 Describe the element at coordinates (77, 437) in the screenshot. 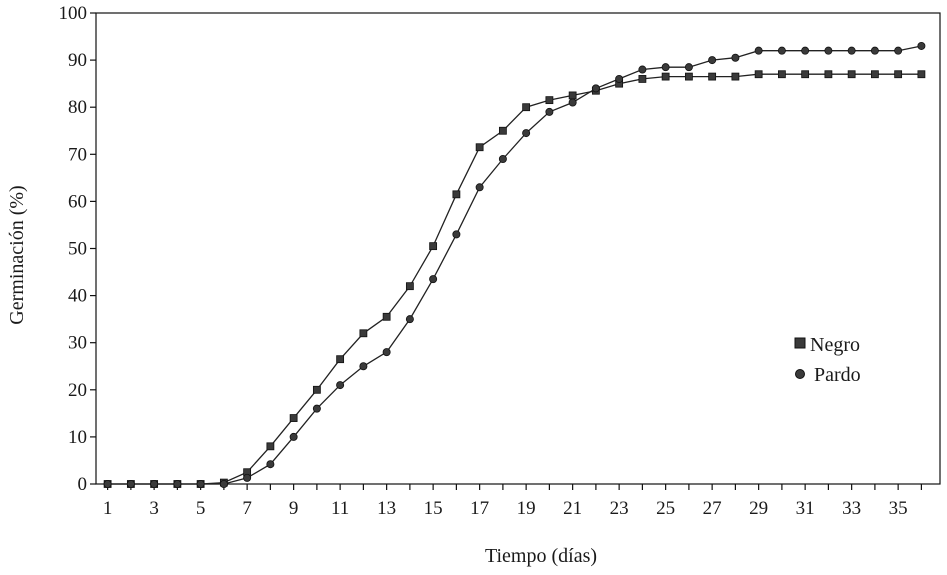

I see `y-tick-label: 10` at that location.